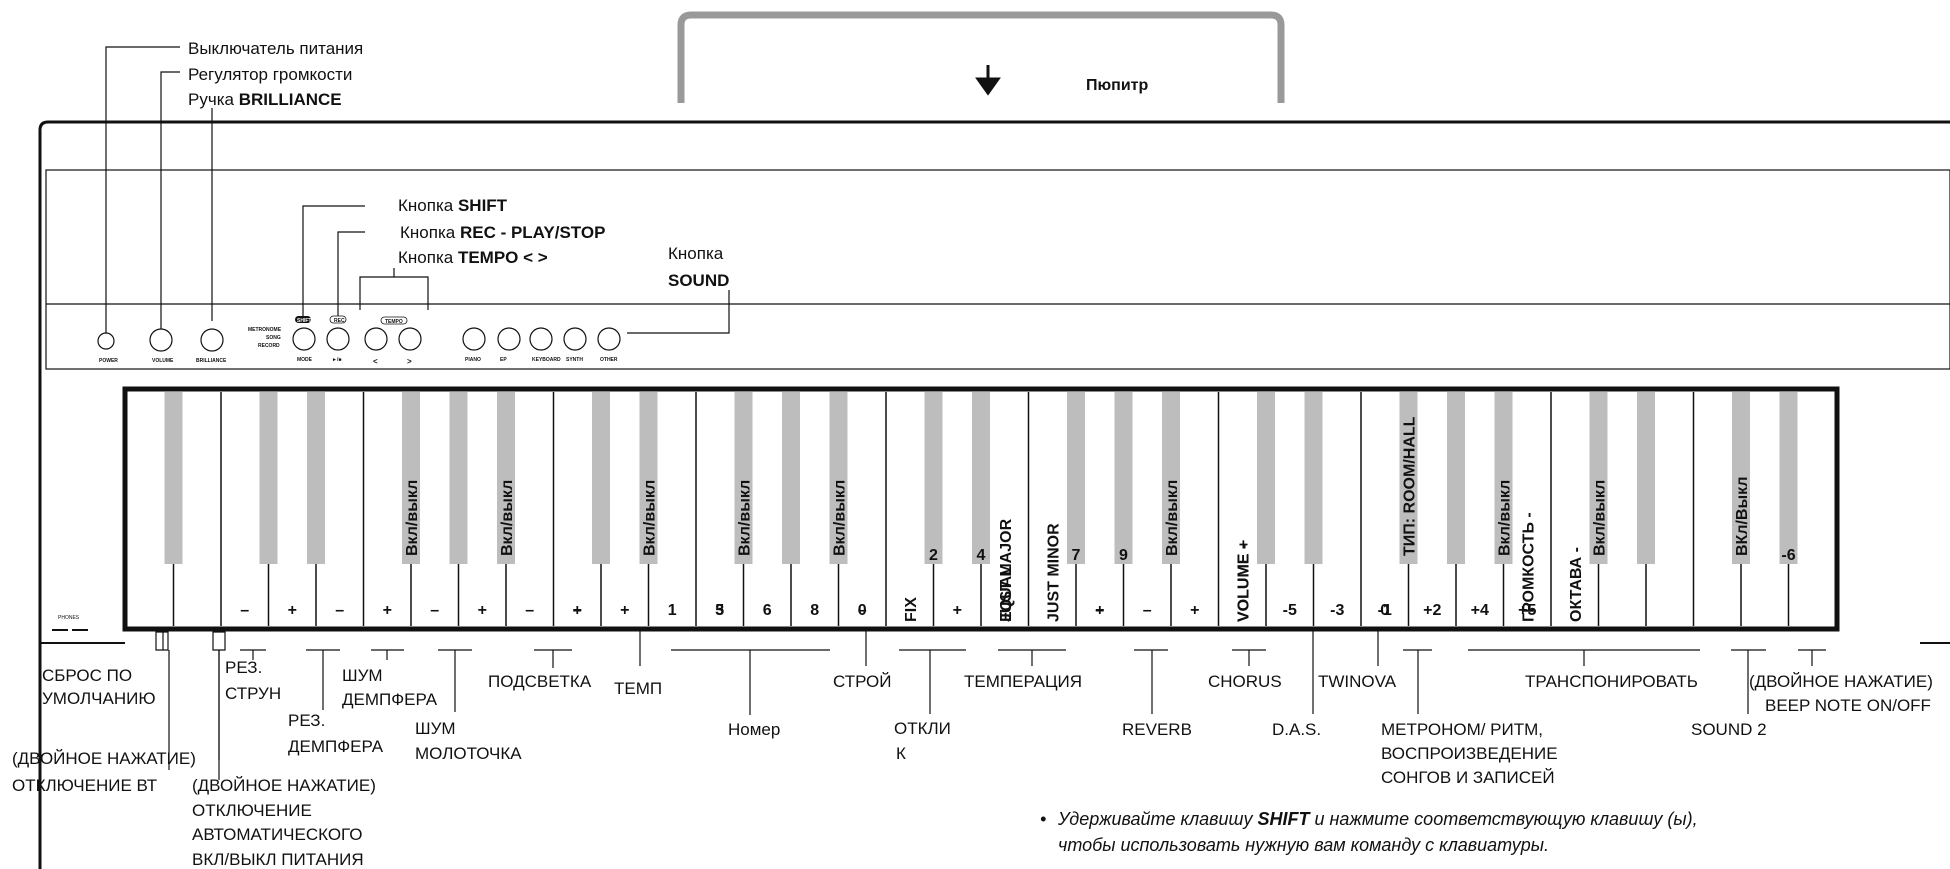 This screenshot has width=1950, height=869. Describe the element at coordinates (304, 339) in the screenshot. I see `mode-button` at that location.